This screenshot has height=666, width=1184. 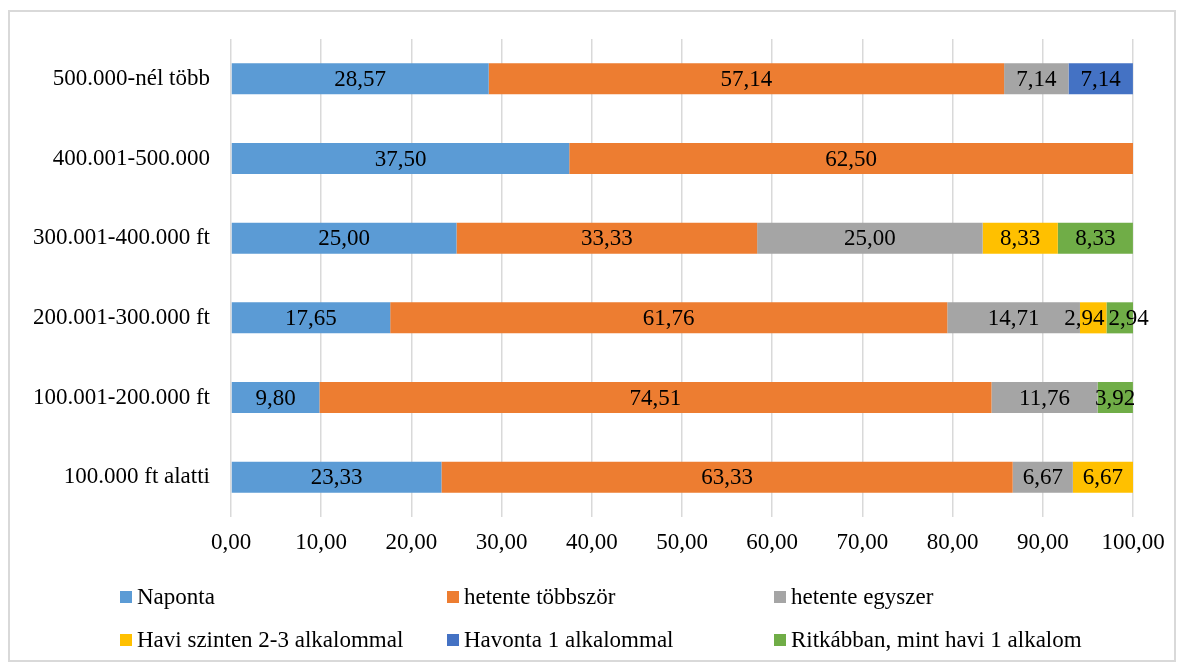 I want to click on legend-label: Naponta, so click(x=176, y=597).